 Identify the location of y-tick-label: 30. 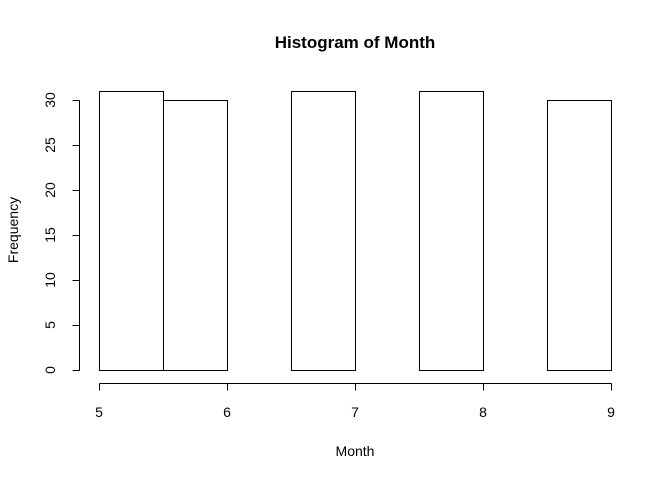
(50, 100).